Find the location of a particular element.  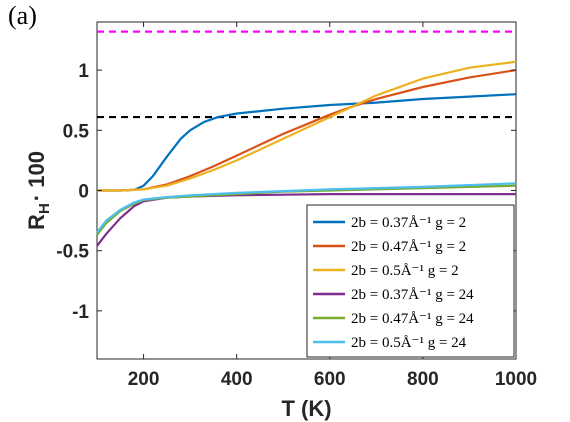

legend-entry-label: 2b = 0.37Å⁻¹ g = 2 is located at coordinates (408, 223).